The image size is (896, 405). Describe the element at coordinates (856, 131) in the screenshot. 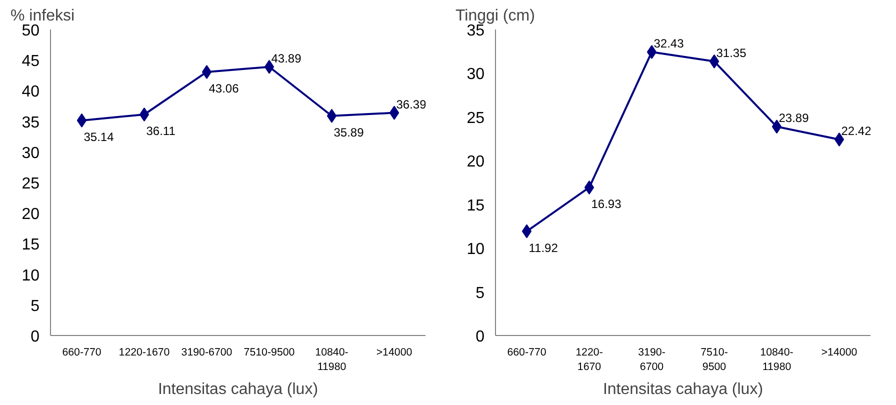

I see `data-label: 22.42` at that location.